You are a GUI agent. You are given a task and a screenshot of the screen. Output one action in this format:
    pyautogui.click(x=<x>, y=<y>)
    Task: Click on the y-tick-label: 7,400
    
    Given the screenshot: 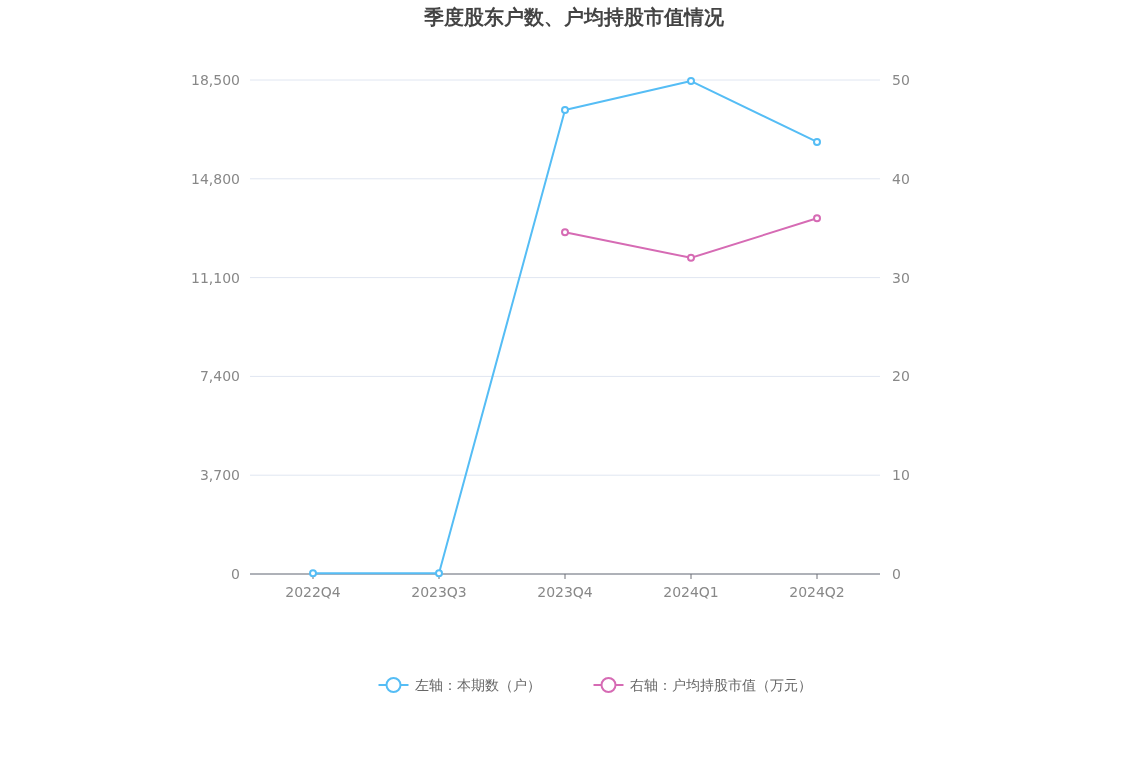 What is the action you would take?
    pyautogui.click(x=219, y=376)
    